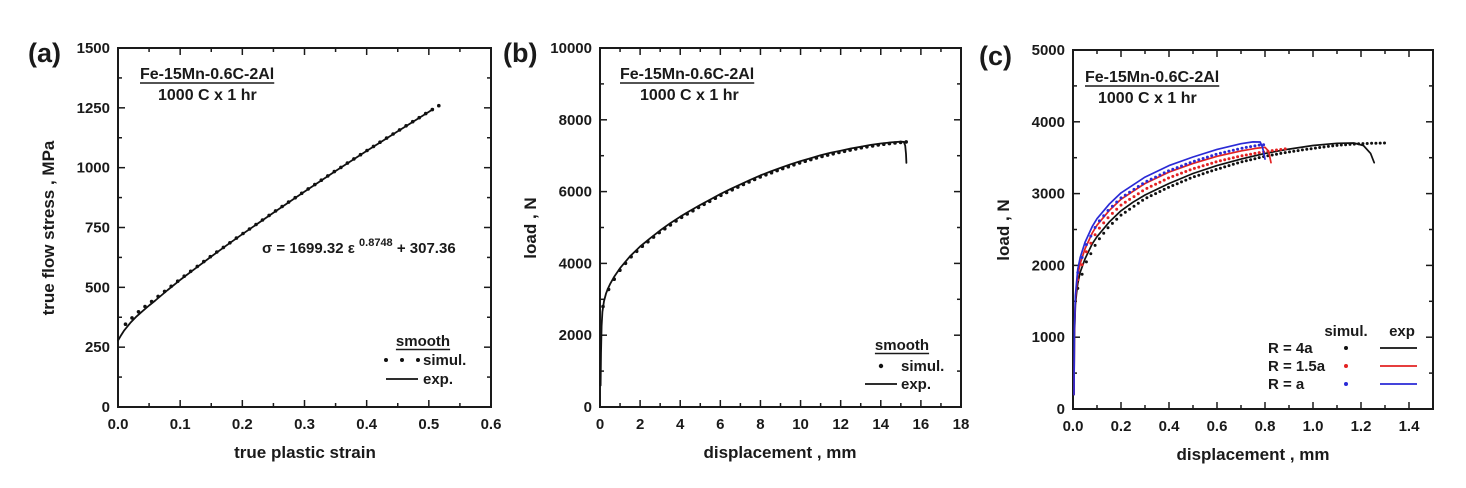  Describe the element at coordinates (575, 120) in the screenshot. I see `y-tick-label: 8000` at that location.